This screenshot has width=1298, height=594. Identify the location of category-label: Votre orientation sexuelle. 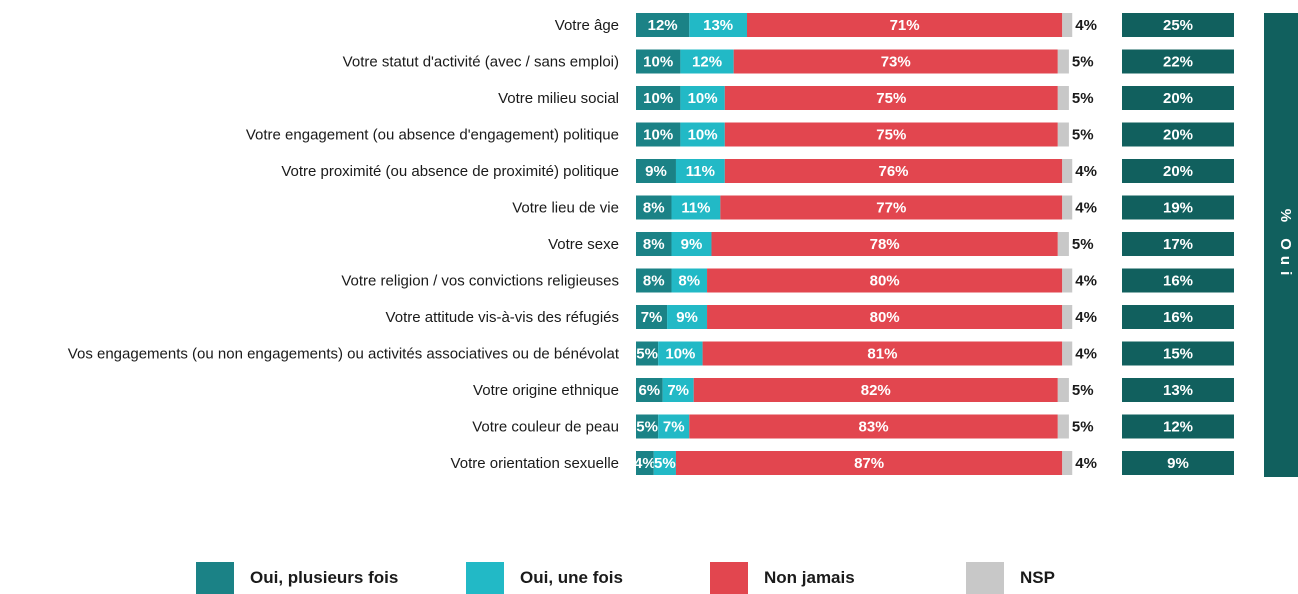
(535, 463).